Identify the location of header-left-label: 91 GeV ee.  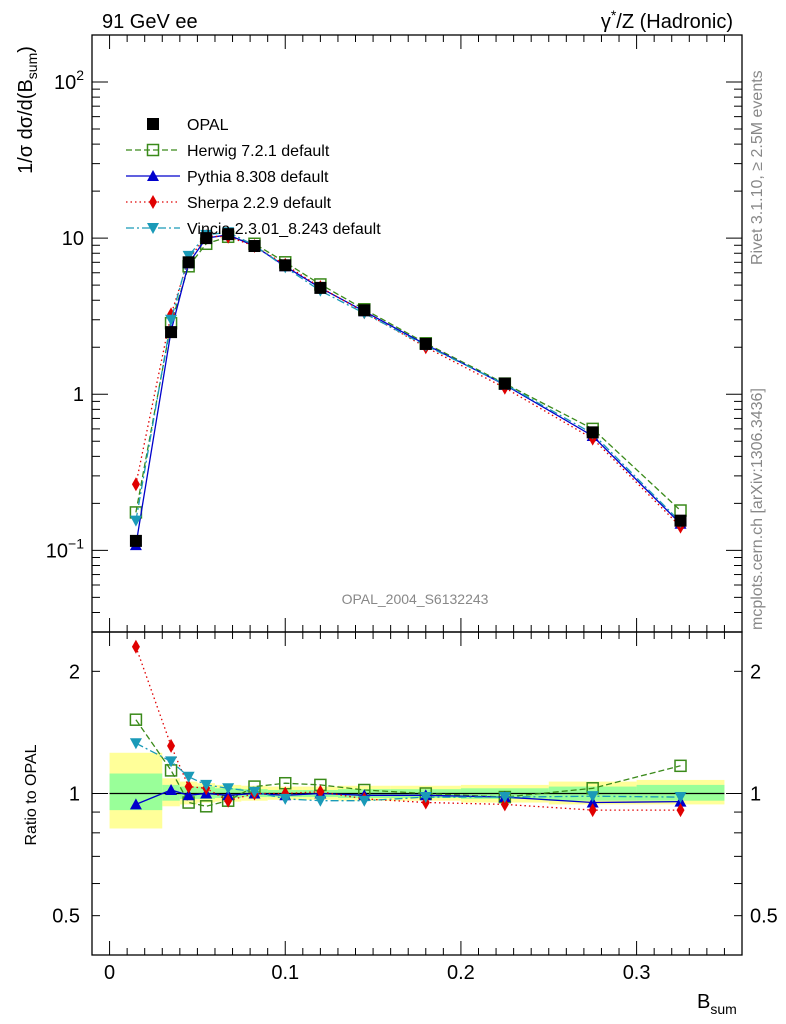
(150, 22).